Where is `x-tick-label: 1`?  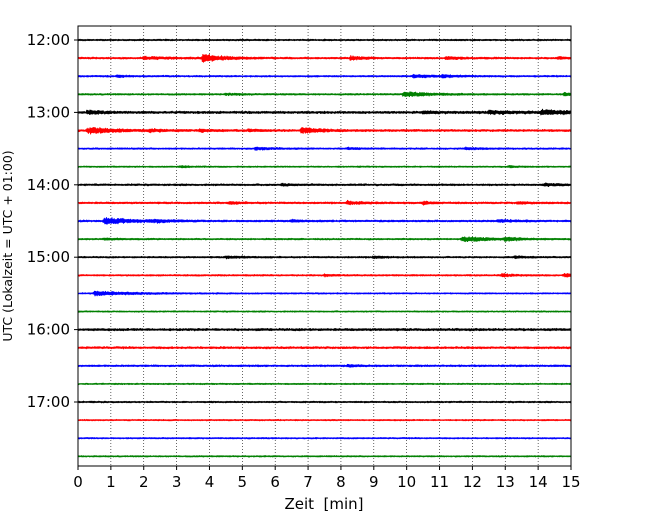
x-tick-label: 1 is located at coordinates (111, 482).